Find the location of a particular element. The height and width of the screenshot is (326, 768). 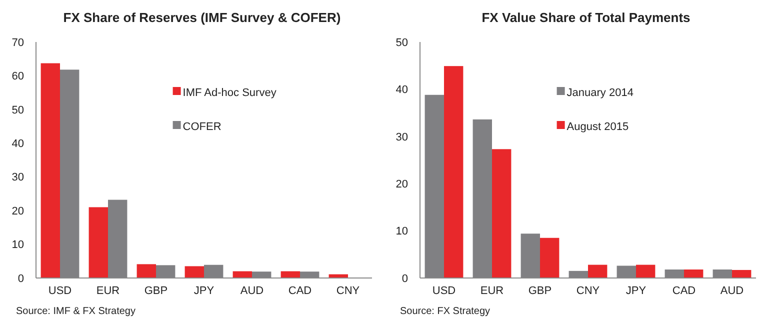

legend-label: August 2015 is located at coordinates (597, 126).